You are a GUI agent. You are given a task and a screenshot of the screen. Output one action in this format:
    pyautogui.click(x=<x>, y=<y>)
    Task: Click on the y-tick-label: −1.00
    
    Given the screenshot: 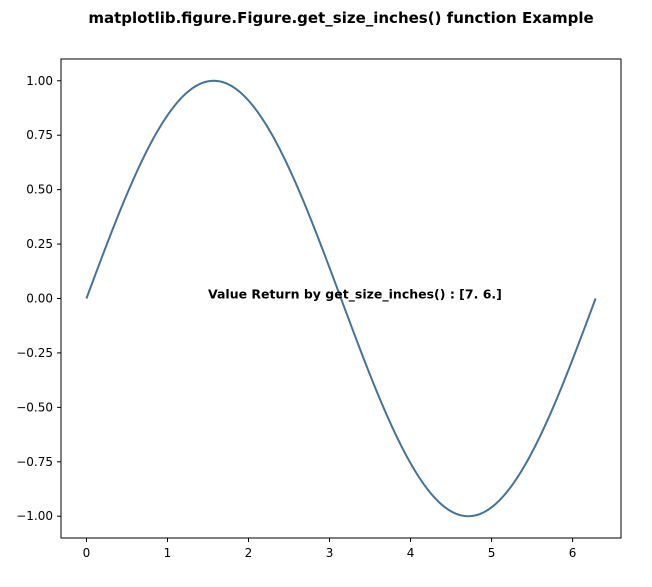 What is the action you would take?
    pyautogui.click(x=34, y=516)
    